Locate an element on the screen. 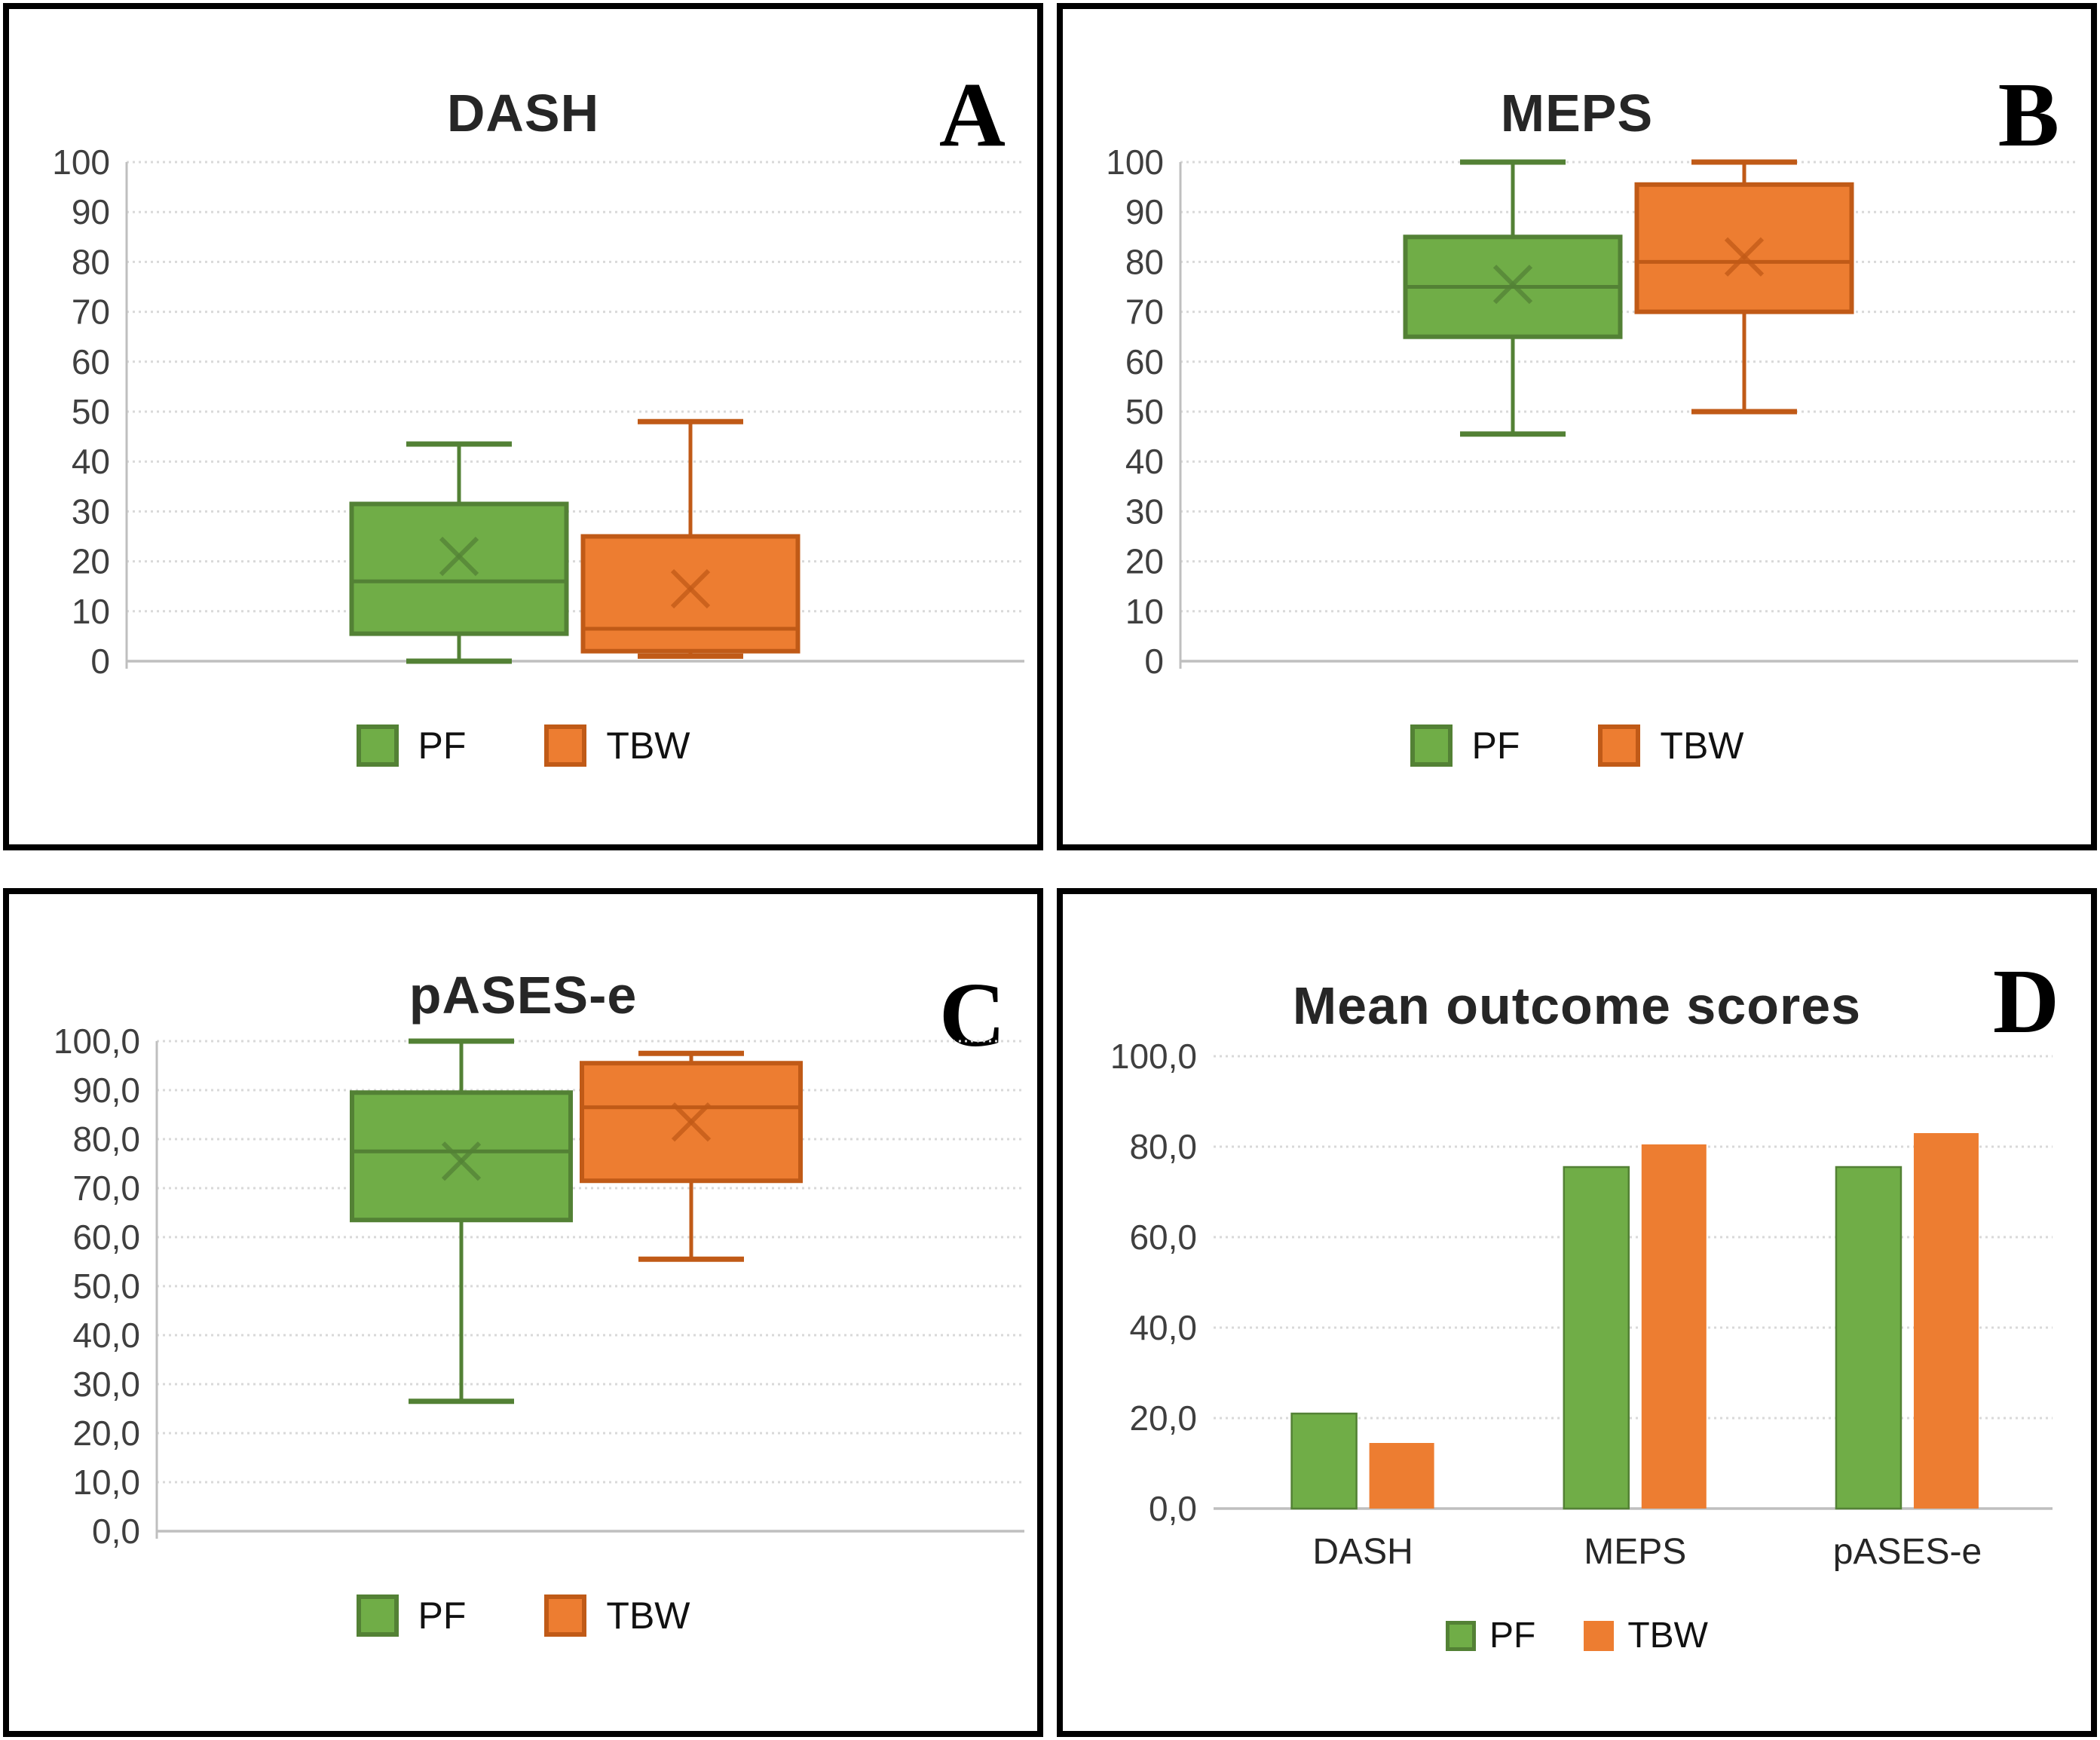 The height and width of the screenshot is (1740, 2100). y-tick-label: 70,0 is located at coordinates (106, 1188).